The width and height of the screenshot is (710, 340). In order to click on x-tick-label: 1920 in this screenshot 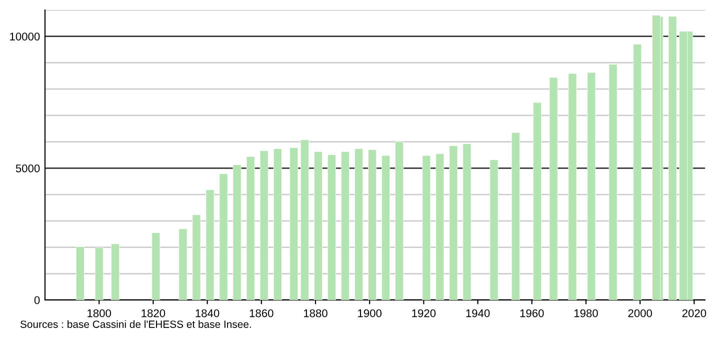, I will do `click(424, 313)`.